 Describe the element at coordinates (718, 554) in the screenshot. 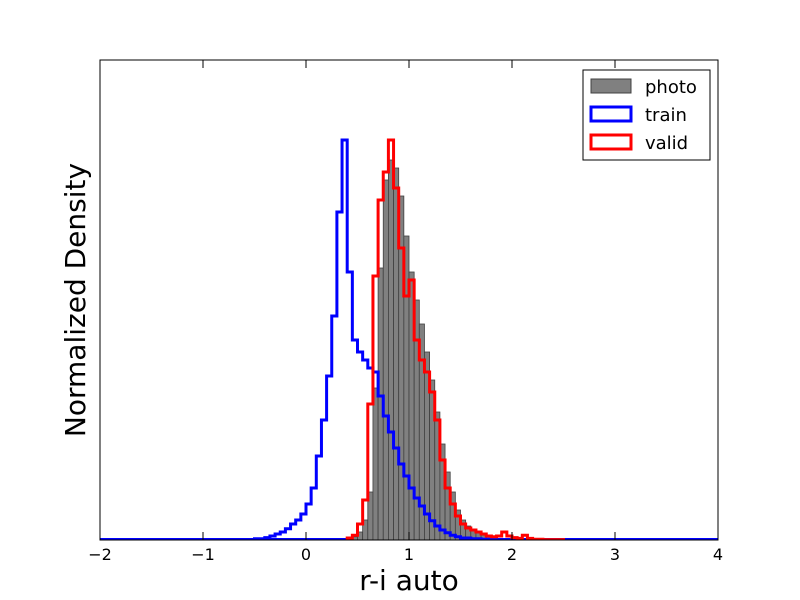

I see `x-tick-label: 4` at that location.